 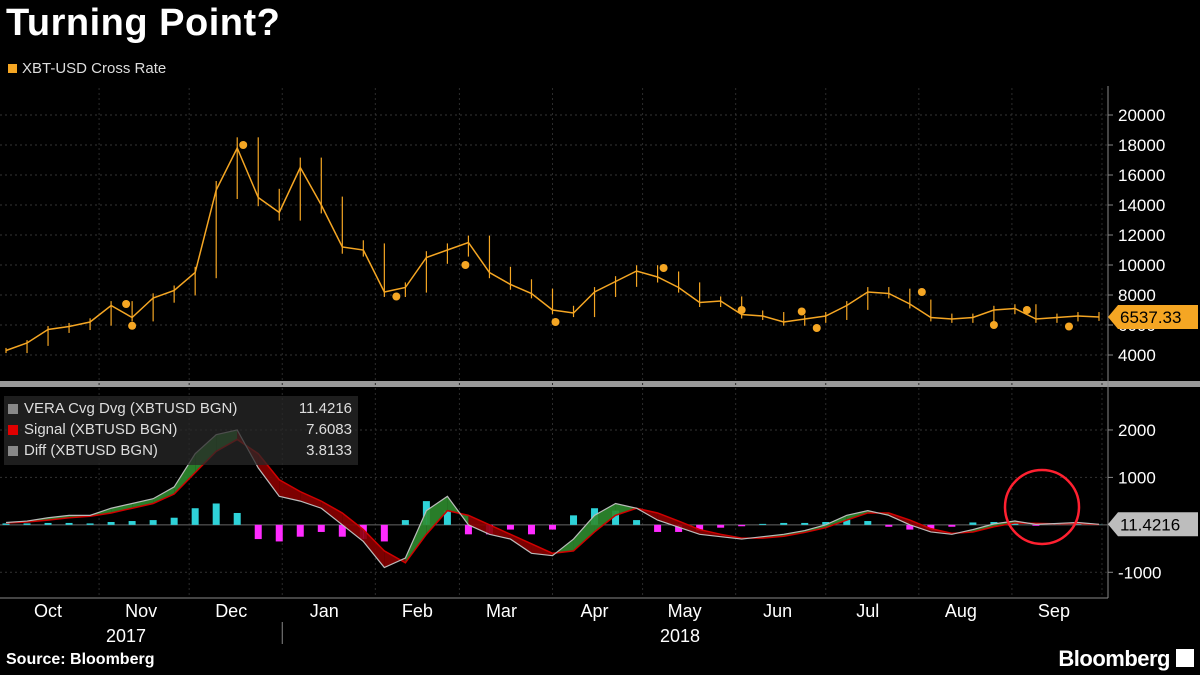 I want to click on ind-tick-label-2: 2000, so click(x=1137, y=430).